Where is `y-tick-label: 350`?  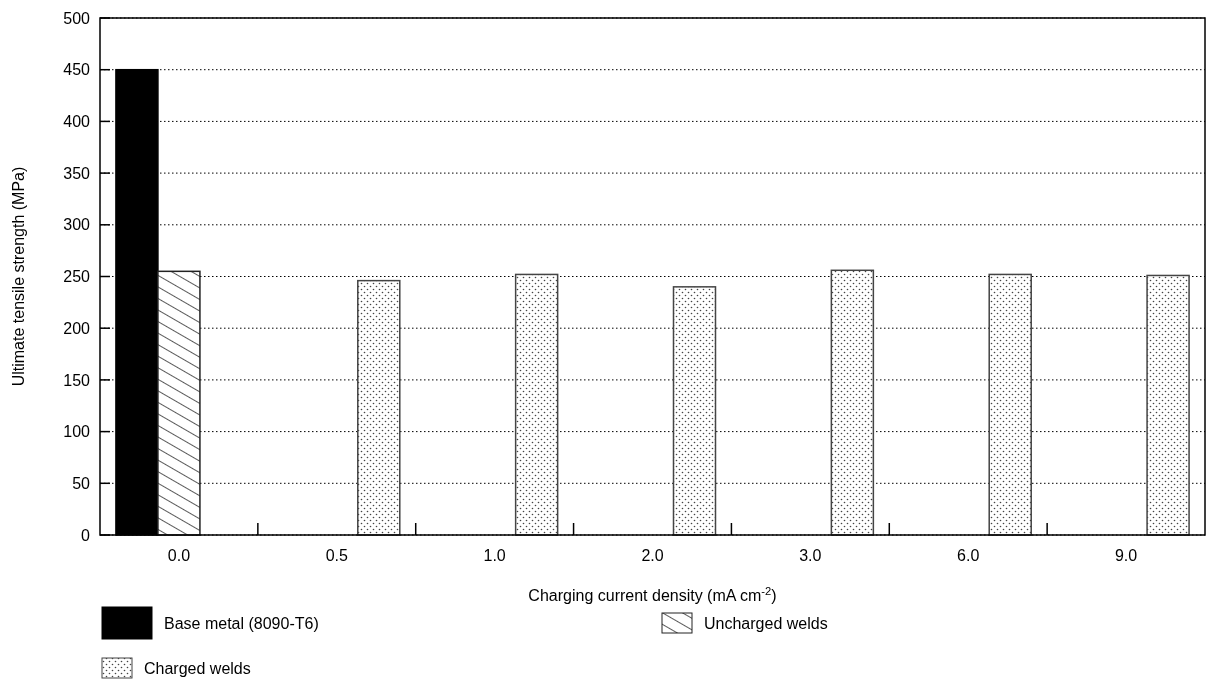
y-tick-label: 350 is located at coordinates (77, 173).